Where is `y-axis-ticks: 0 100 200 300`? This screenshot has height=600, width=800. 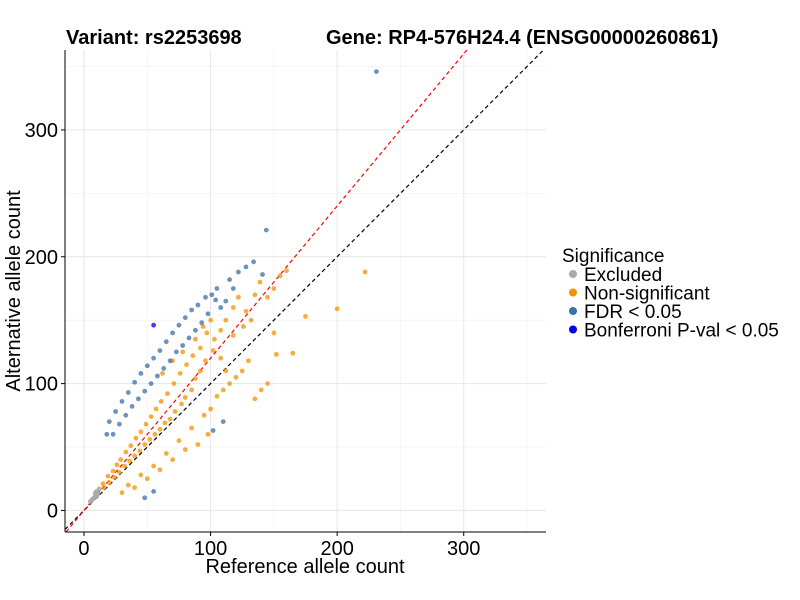 y-axis-ticks: 0 100 200 300 is located at coordinates (45, 321).